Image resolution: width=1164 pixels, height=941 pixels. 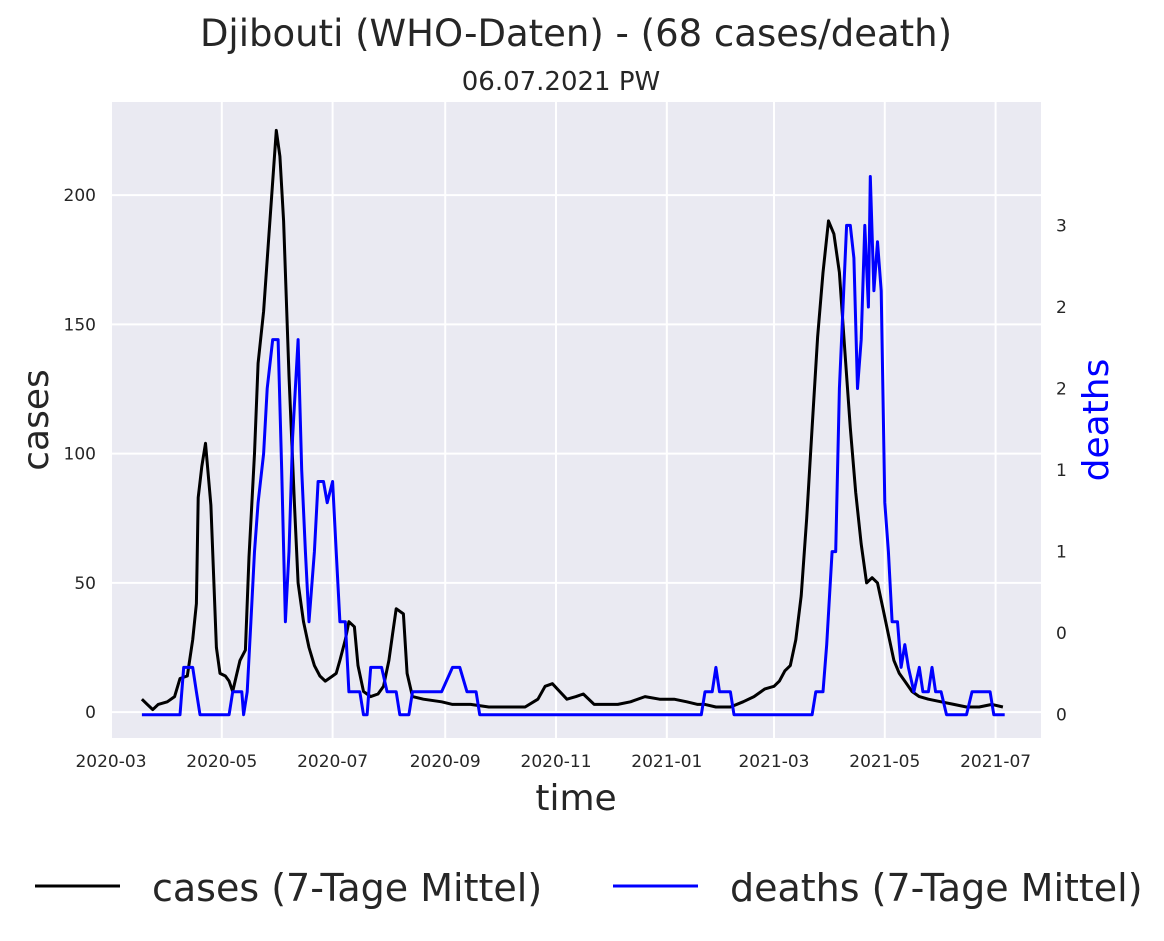 What do you see at coordinates (85, 584) in the screenshot?
I see `y-tick-label: 50` at bounding box center [85, 584].